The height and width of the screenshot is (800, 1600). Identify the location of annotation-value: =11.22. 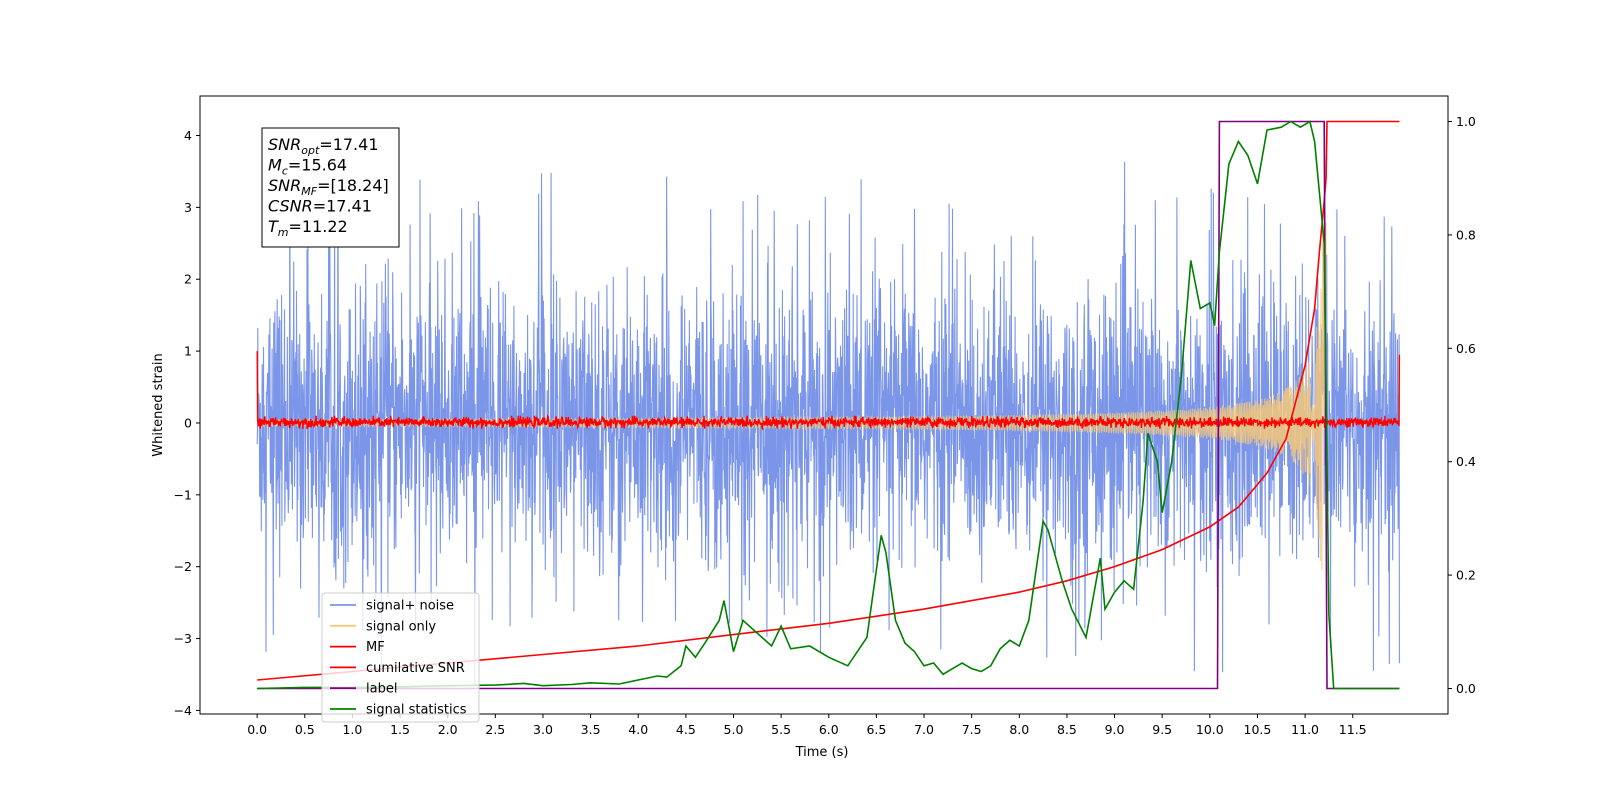
(318, 226).